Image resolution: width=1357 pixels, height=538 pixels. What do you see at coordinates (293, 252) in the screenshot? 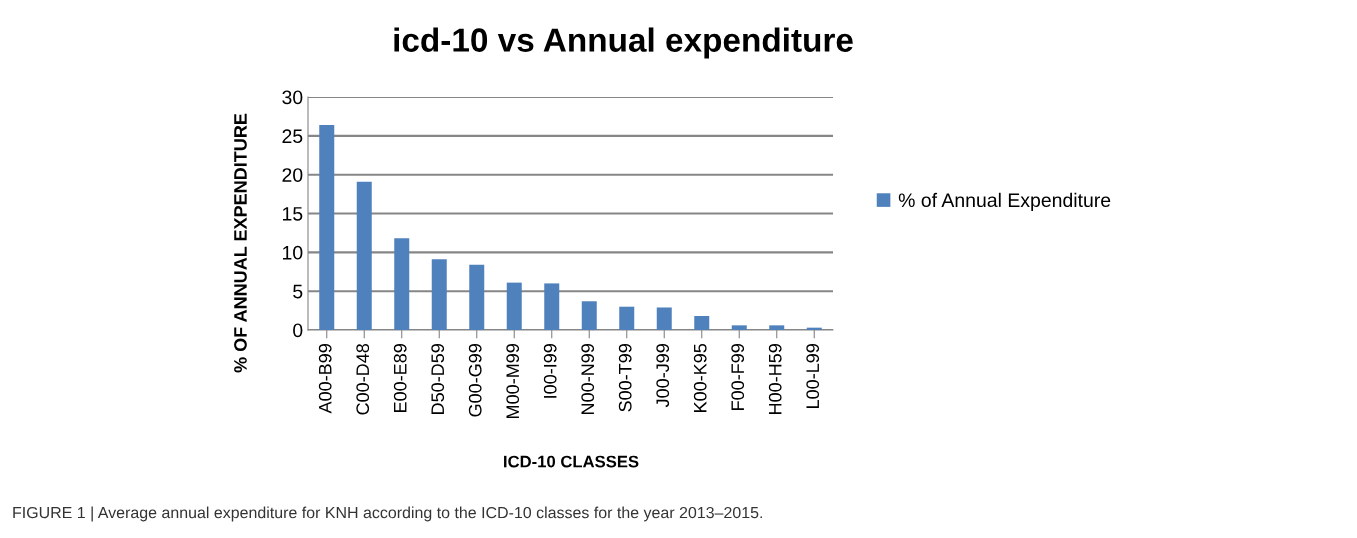
I see `y-tick-label: 10` at bounding box center [293, 252].